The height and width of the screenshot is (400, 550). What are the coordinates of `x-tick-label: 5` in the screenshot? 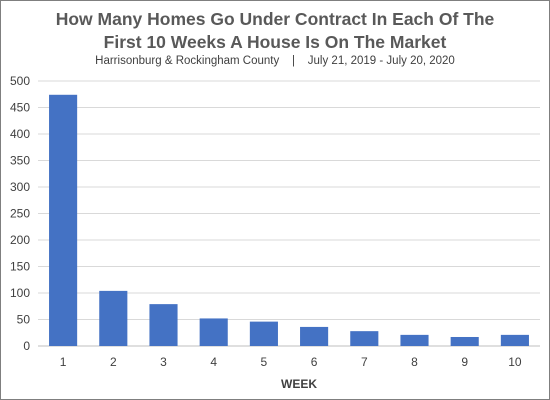 It's located at (264, 362).